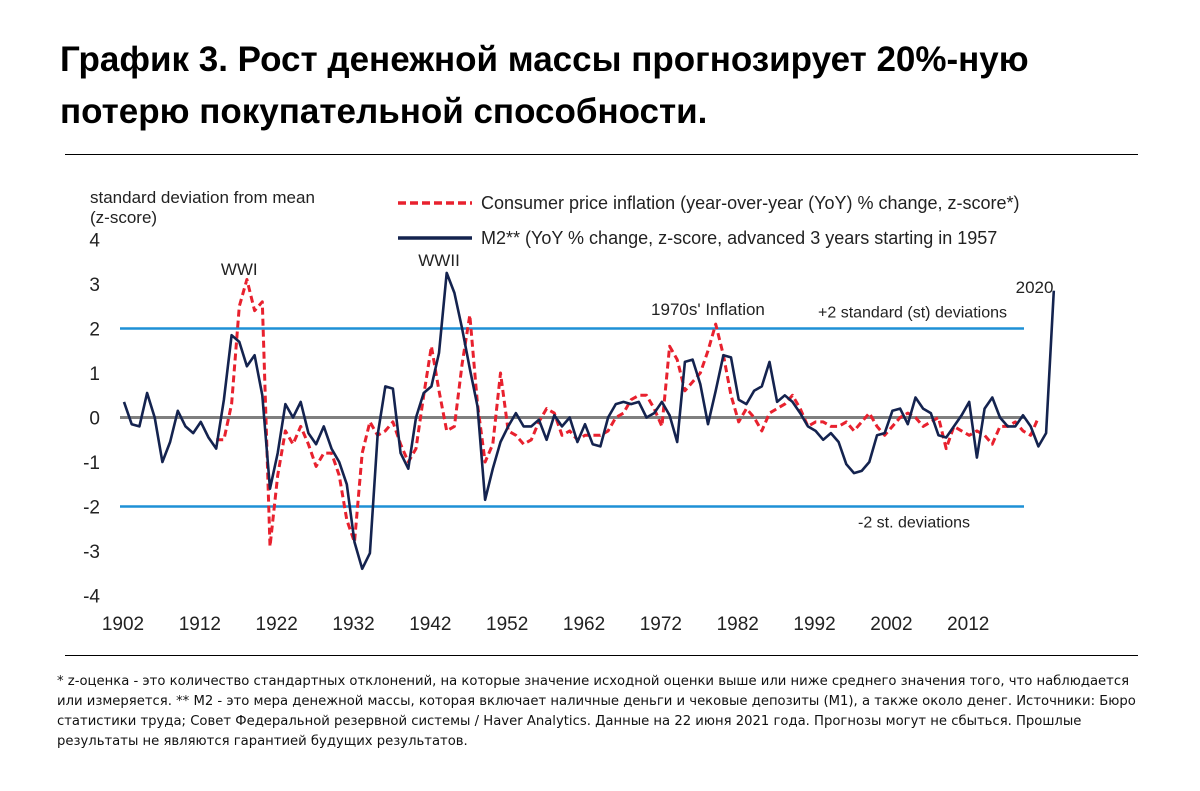 The image size is (1200, 791). Describe the element at coordinates (353, 624) in the screenshot. I see `x-tick-label: 1932` at that location.